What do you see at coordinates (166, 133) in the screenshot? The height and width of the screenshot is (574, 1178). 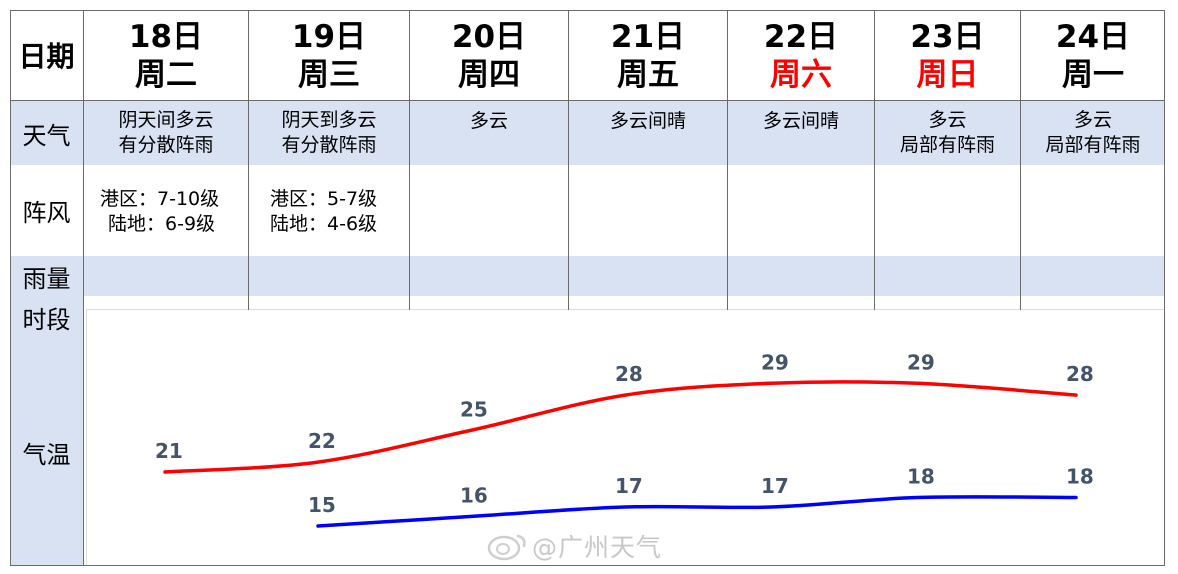 I see `weather-cell-18: 阴天间多云 有分散阵雨` at bounding box center [166, 133].